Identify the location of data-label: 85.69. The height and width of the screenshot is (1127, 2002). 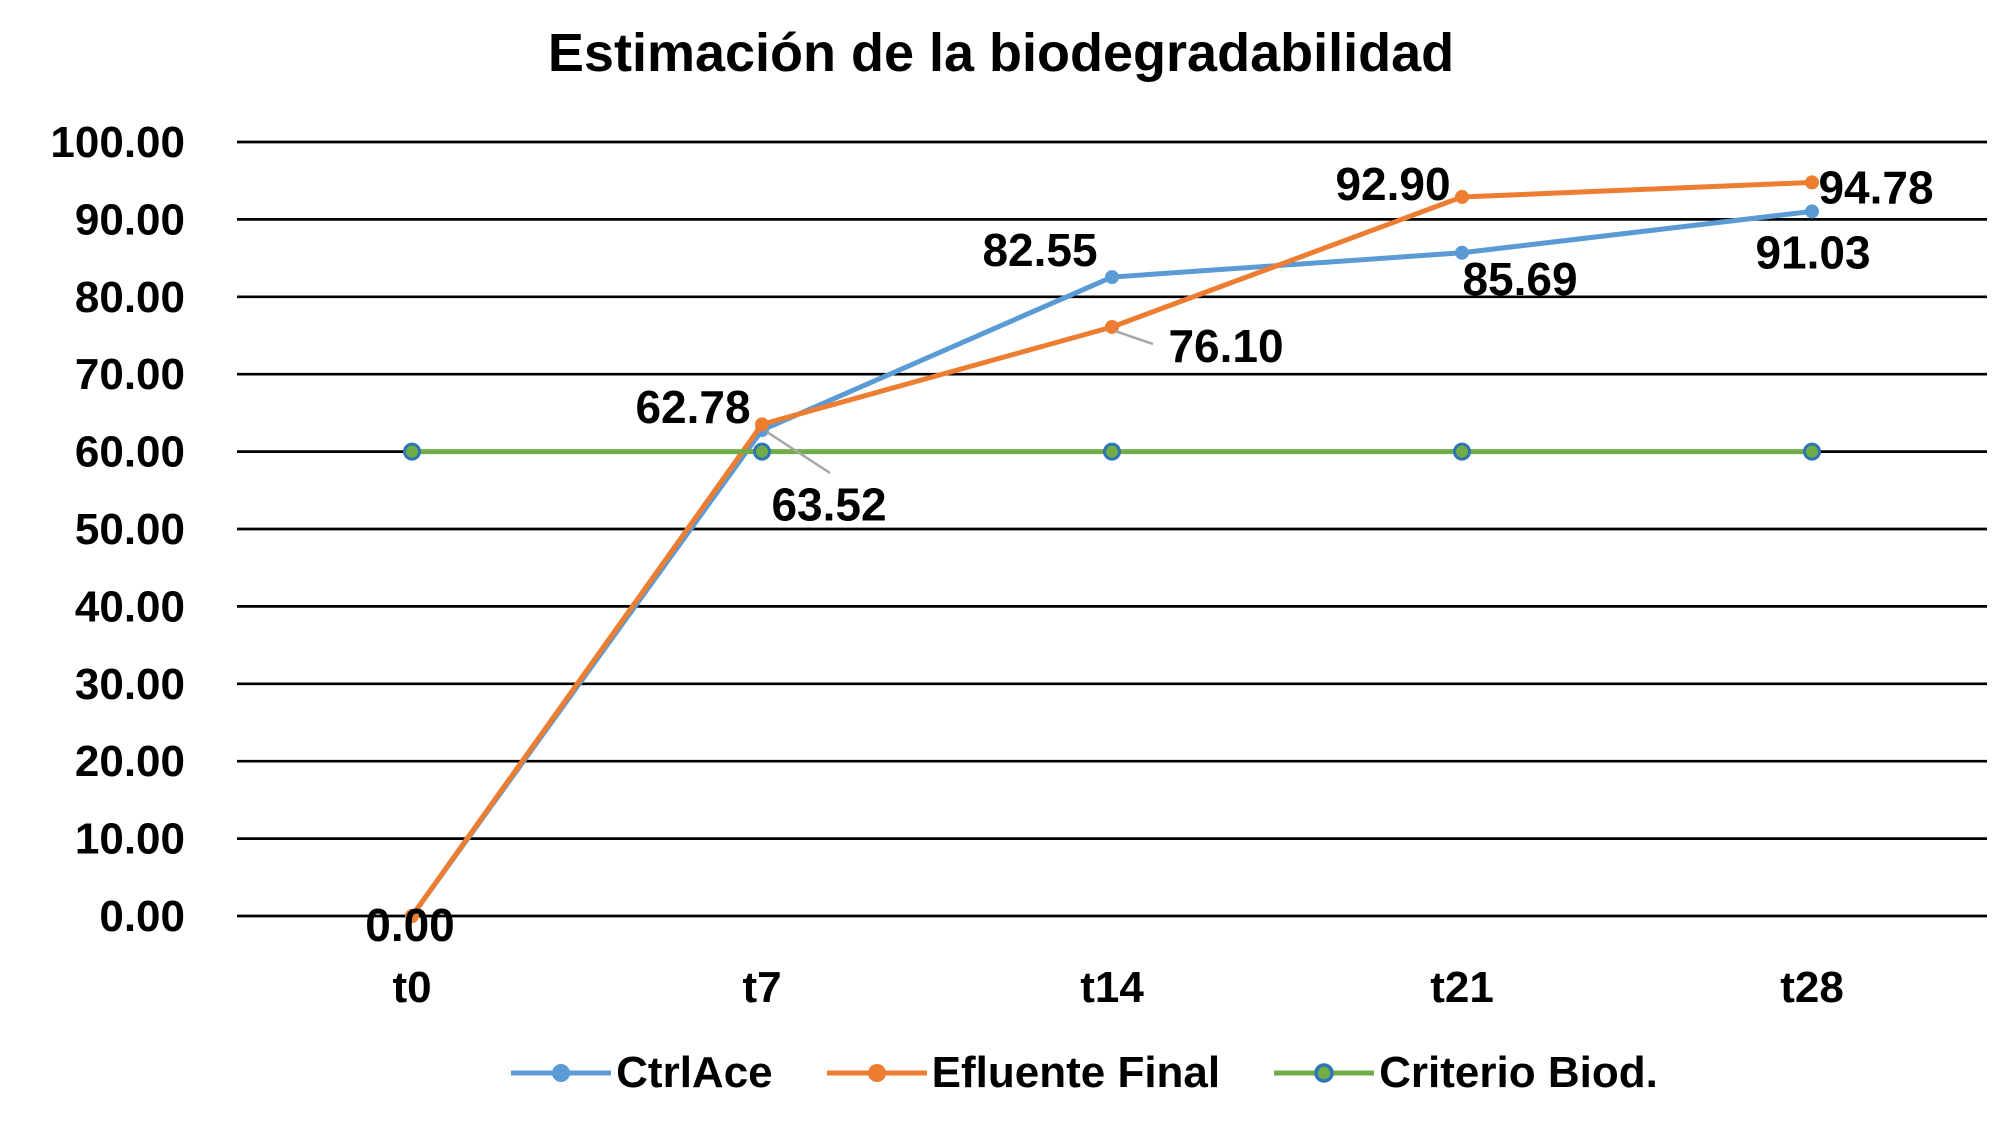
(1519, 279).